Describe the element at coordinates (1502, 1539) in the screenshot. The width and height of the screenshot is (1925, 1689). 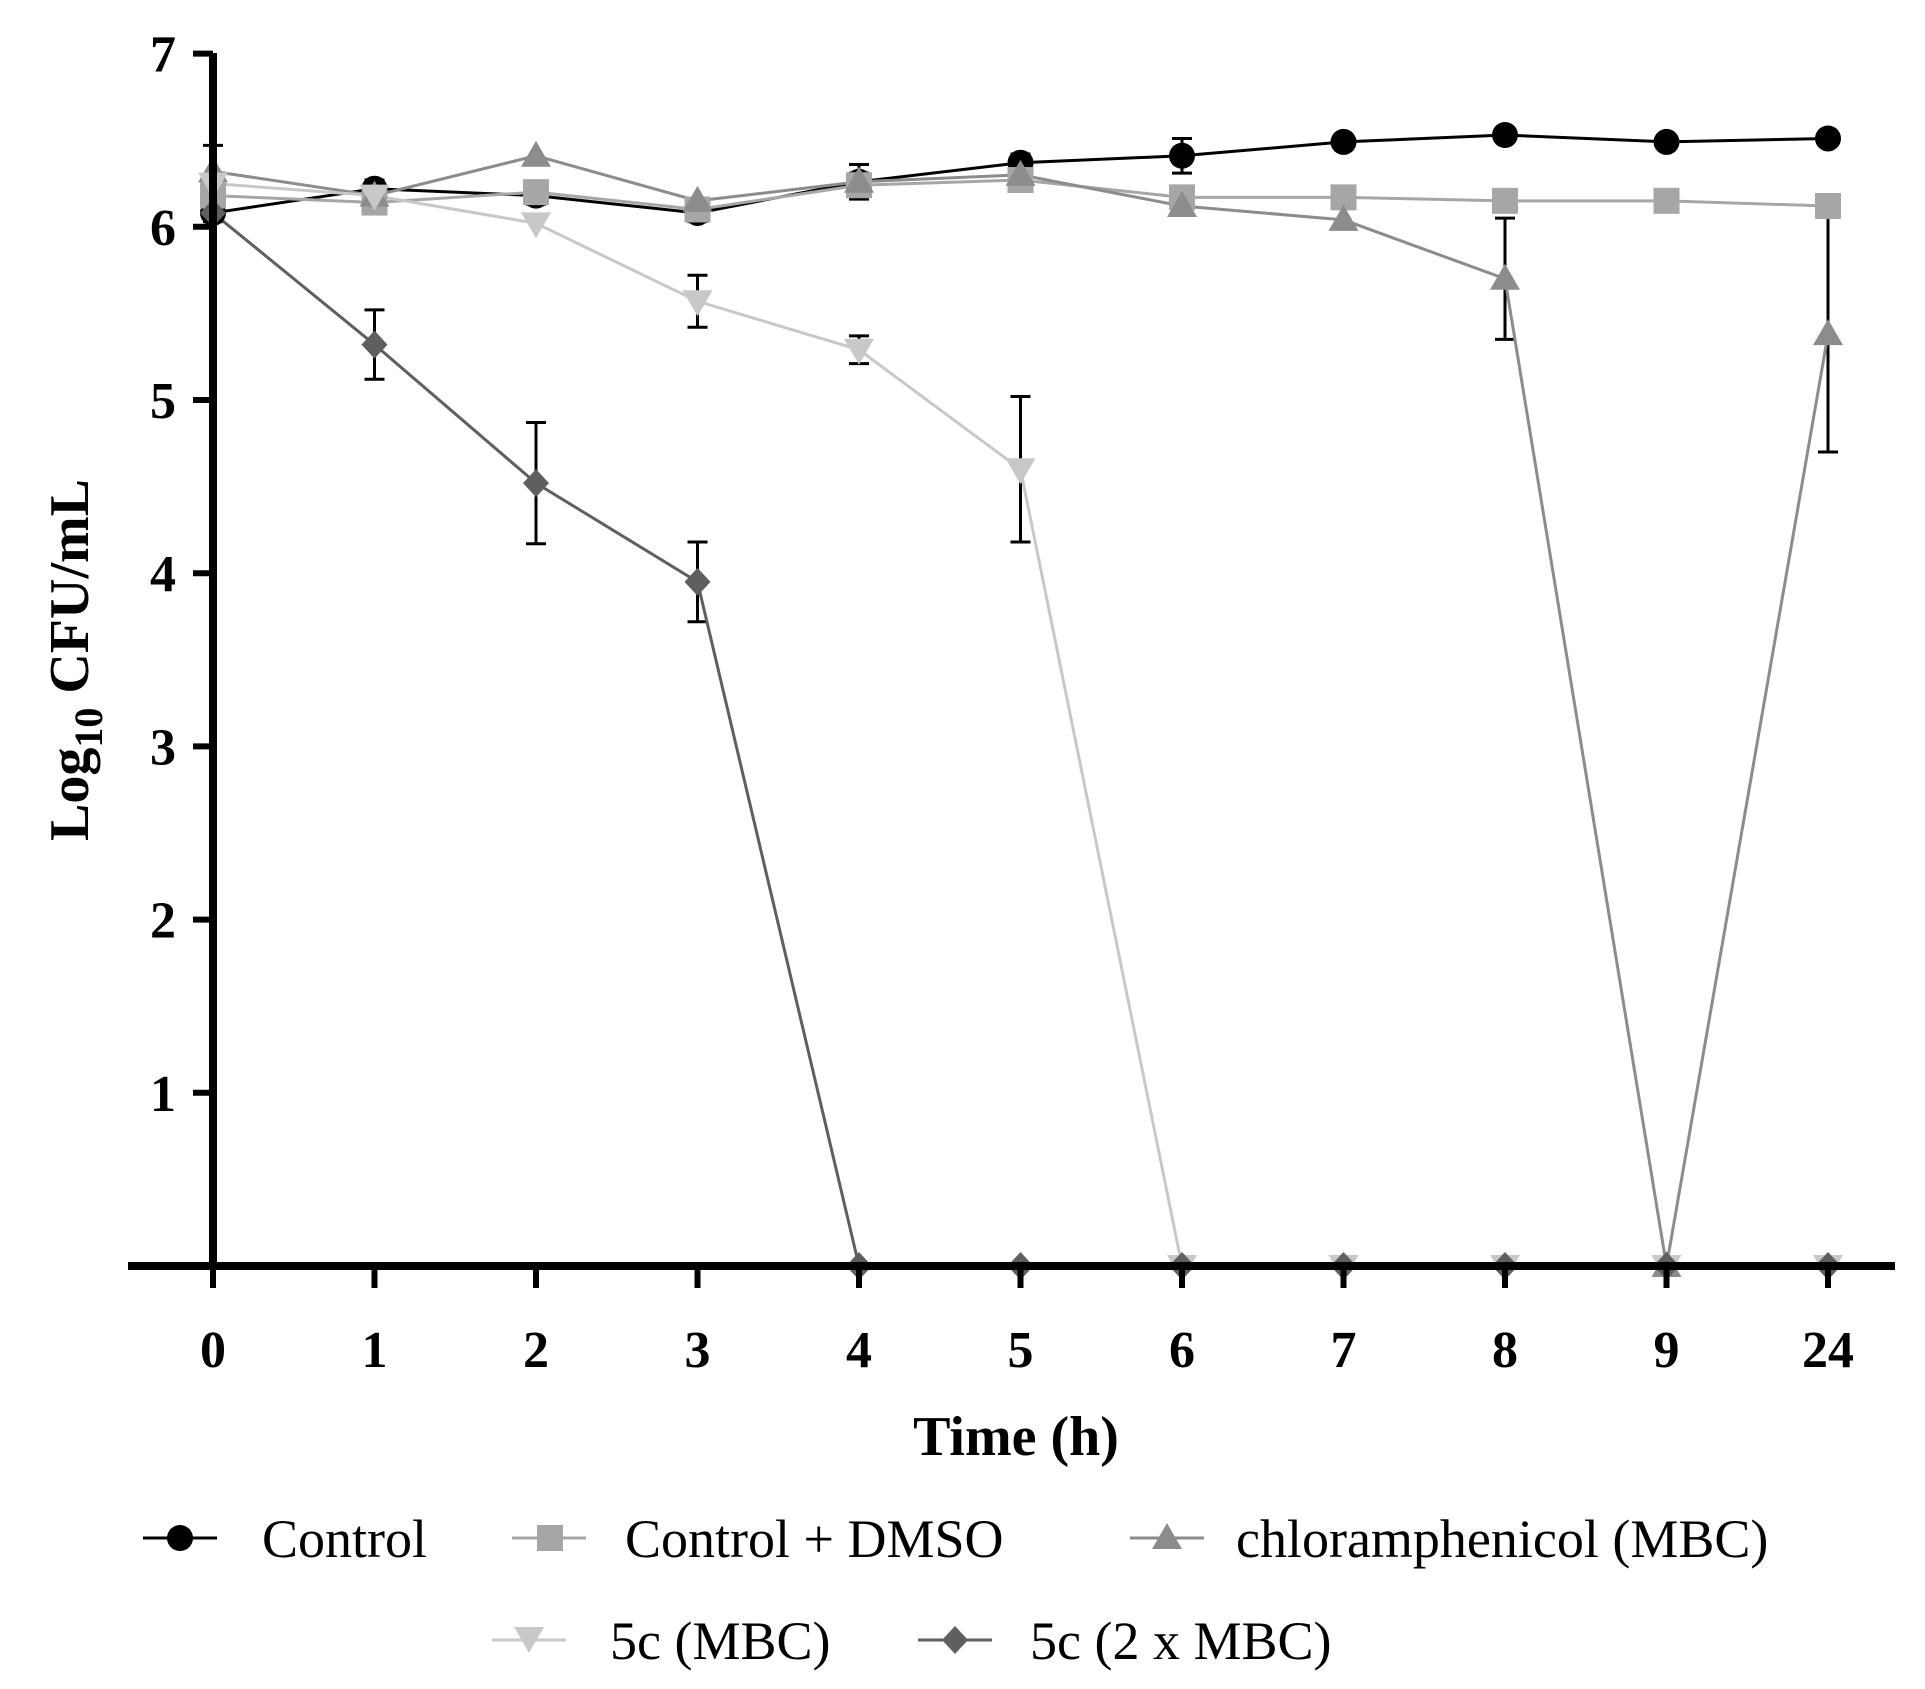
I see `legend-label-chloramphenicol: chloramphenicol (MBC)` at that location.